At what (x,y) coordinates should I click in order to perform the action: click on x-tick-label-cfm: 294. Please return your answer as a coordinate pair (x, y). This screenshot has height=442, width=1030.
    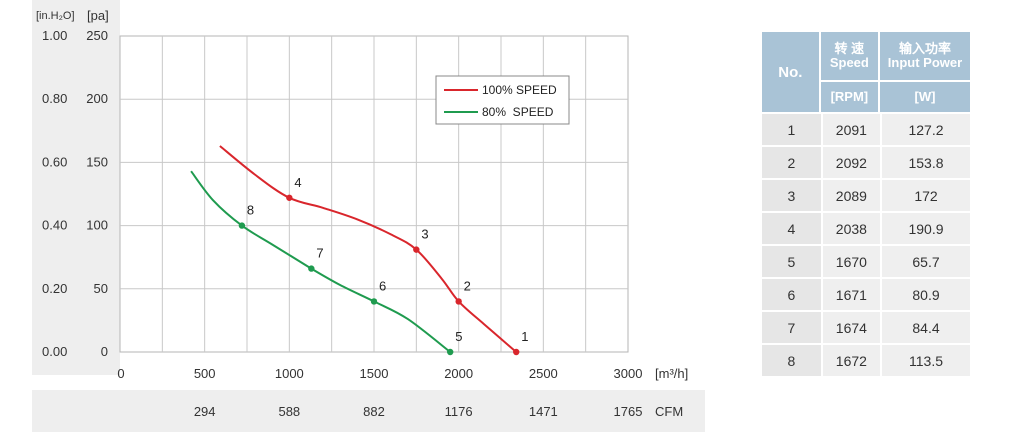
    Looking at the image, I should click on (205, 411).